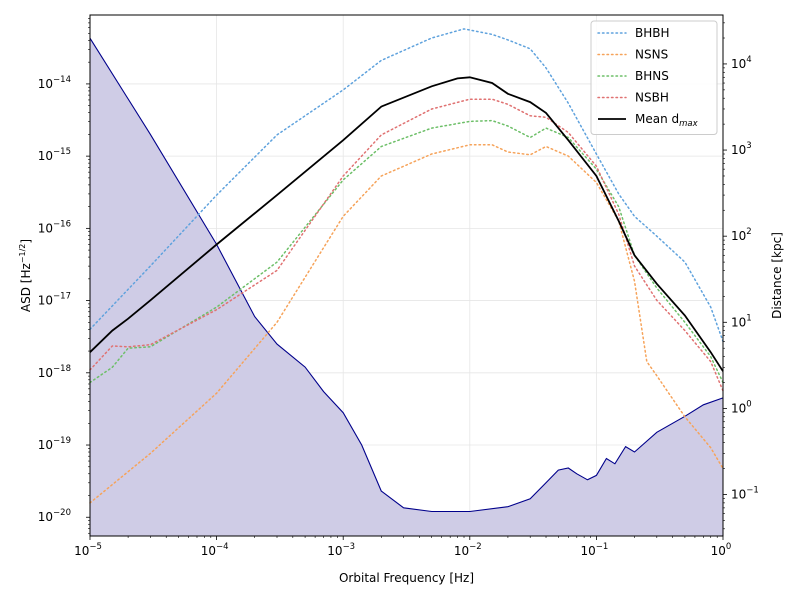 This screenshot has height=604, width=800. I want to click on y-left-tick-label-2-base: 10, so click(45, 373).